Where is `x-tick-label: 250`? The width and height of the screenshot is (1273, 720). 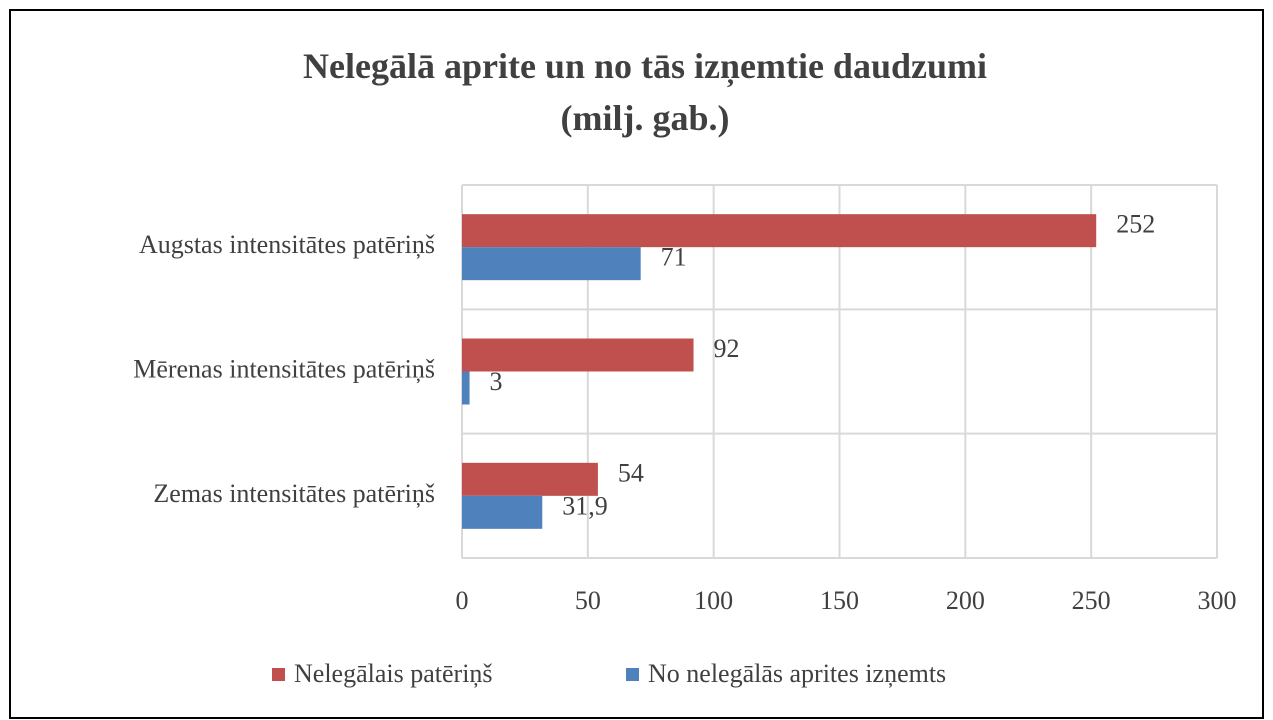
x-tick-label: 250 is located at coordinates (1091, 600).